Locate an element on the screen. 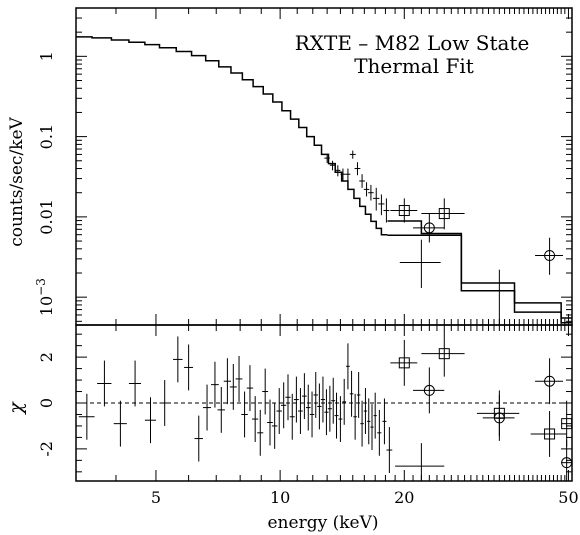  model-tail-upper is located at coordinates (479, 269).